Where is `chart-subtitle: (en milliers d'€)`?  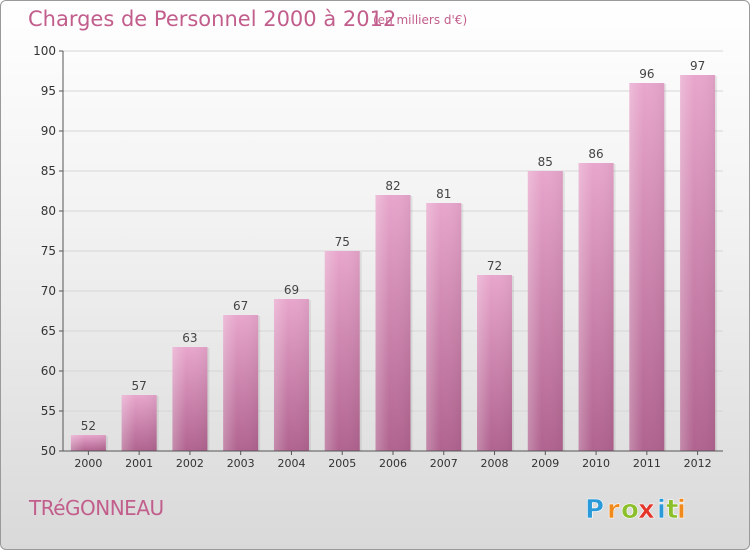 chart-subtitle: (en milliers d'€) is located at coordinates (420, 20).